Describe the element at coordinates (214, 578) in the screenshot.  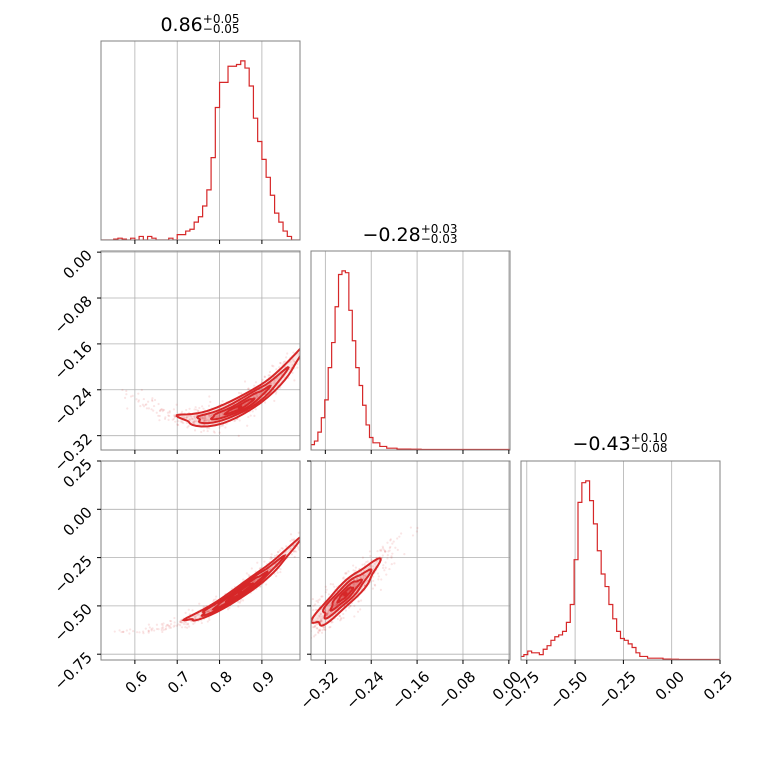
I see `scatter-points` at that location.